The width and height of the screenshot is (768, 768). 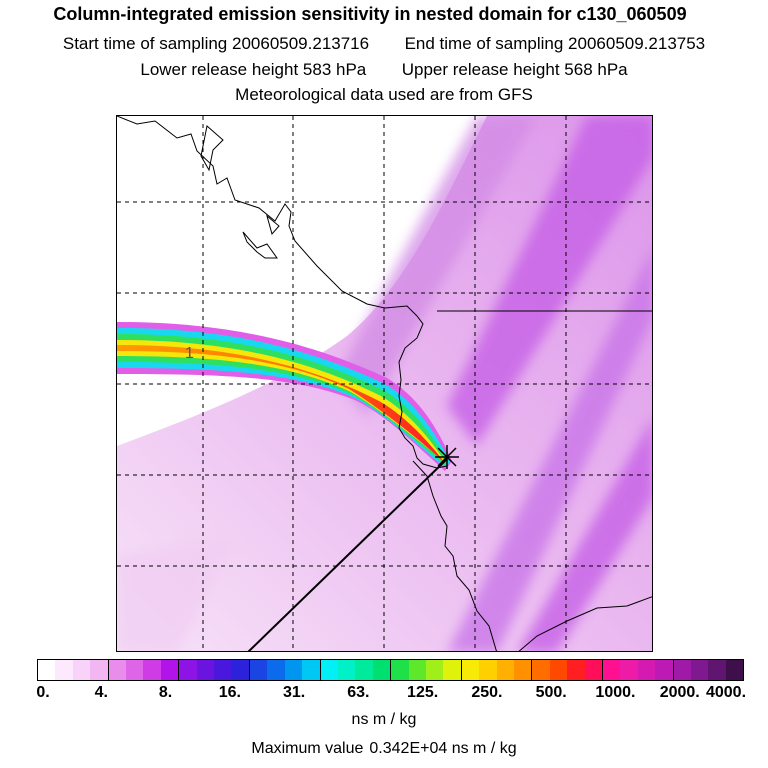 What do you see at coordinates (484, 43) in the screenshot?
I see `end-time-label: End time of sampling` at bounding box center [484, 43].